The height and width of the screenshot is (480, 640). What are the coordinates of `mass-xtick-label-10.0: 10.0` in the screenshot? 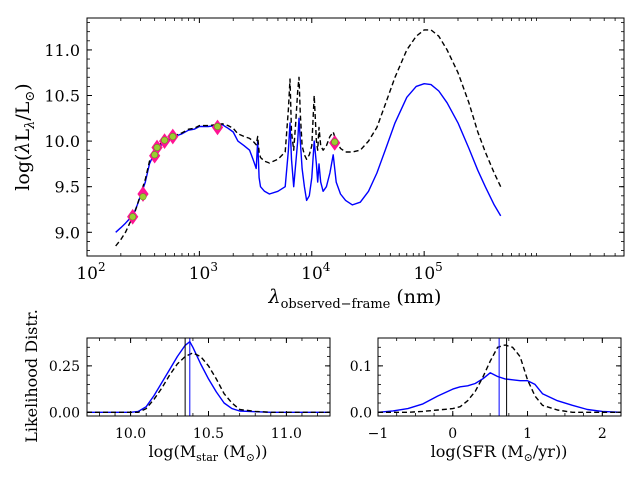 It's located at (130, 434).